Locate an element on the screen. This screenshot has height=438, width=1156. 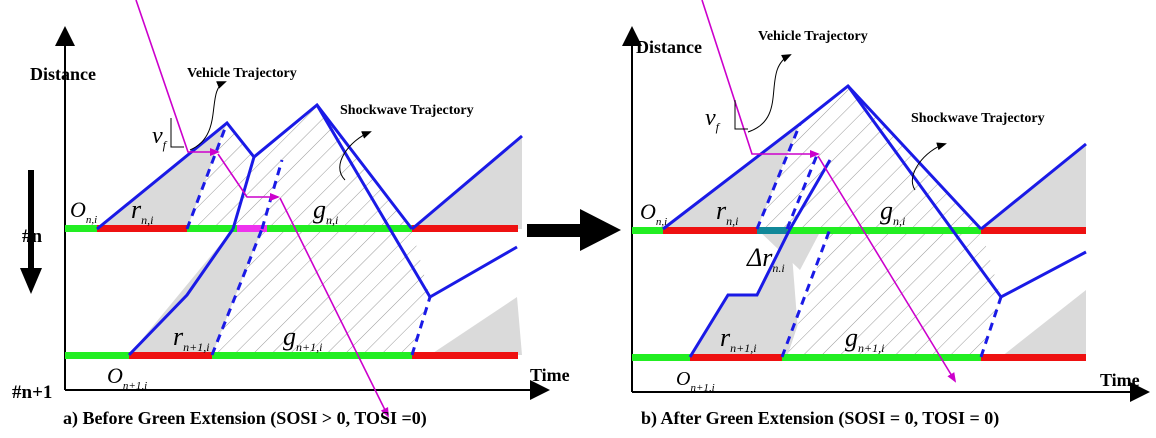
panel-a-shockwave-callout-arrow is located at coordinates (355, 156).